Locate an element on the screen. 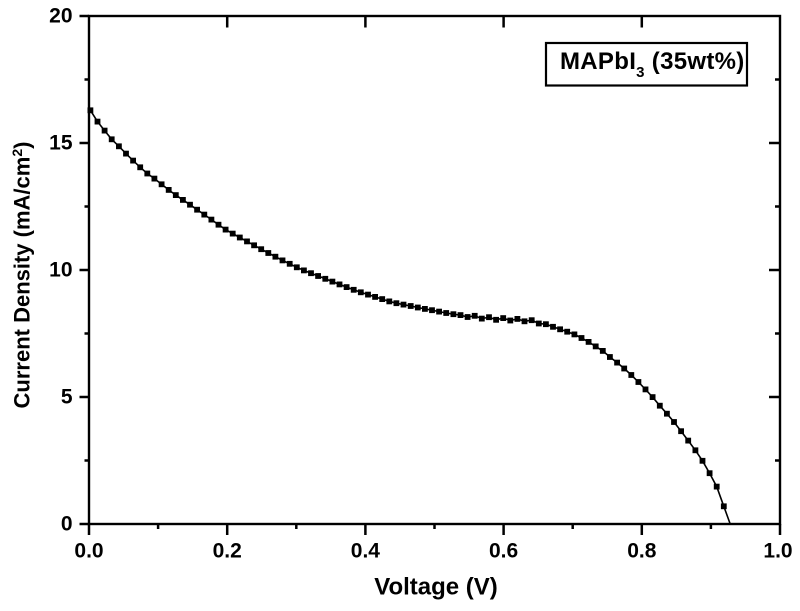  svg-text: 0.8 is located at coordinates (642, 551).